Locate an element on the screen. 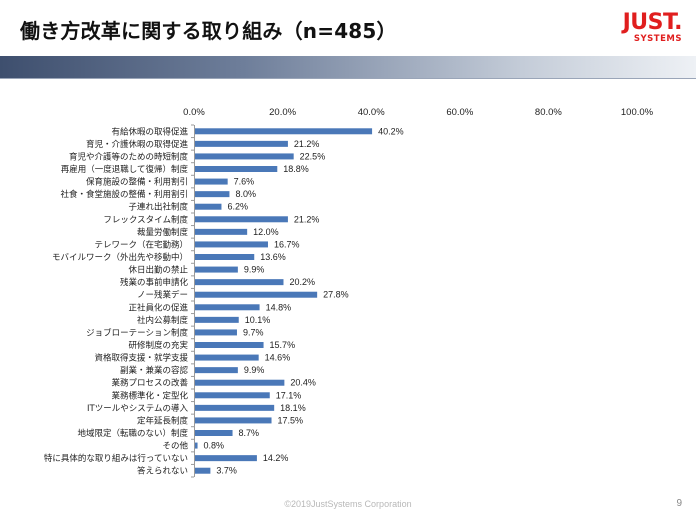 This screenshot has width=696, height=520. category-label: 育児・介護休暇の取得促進 is located at coordinates (137, 144).